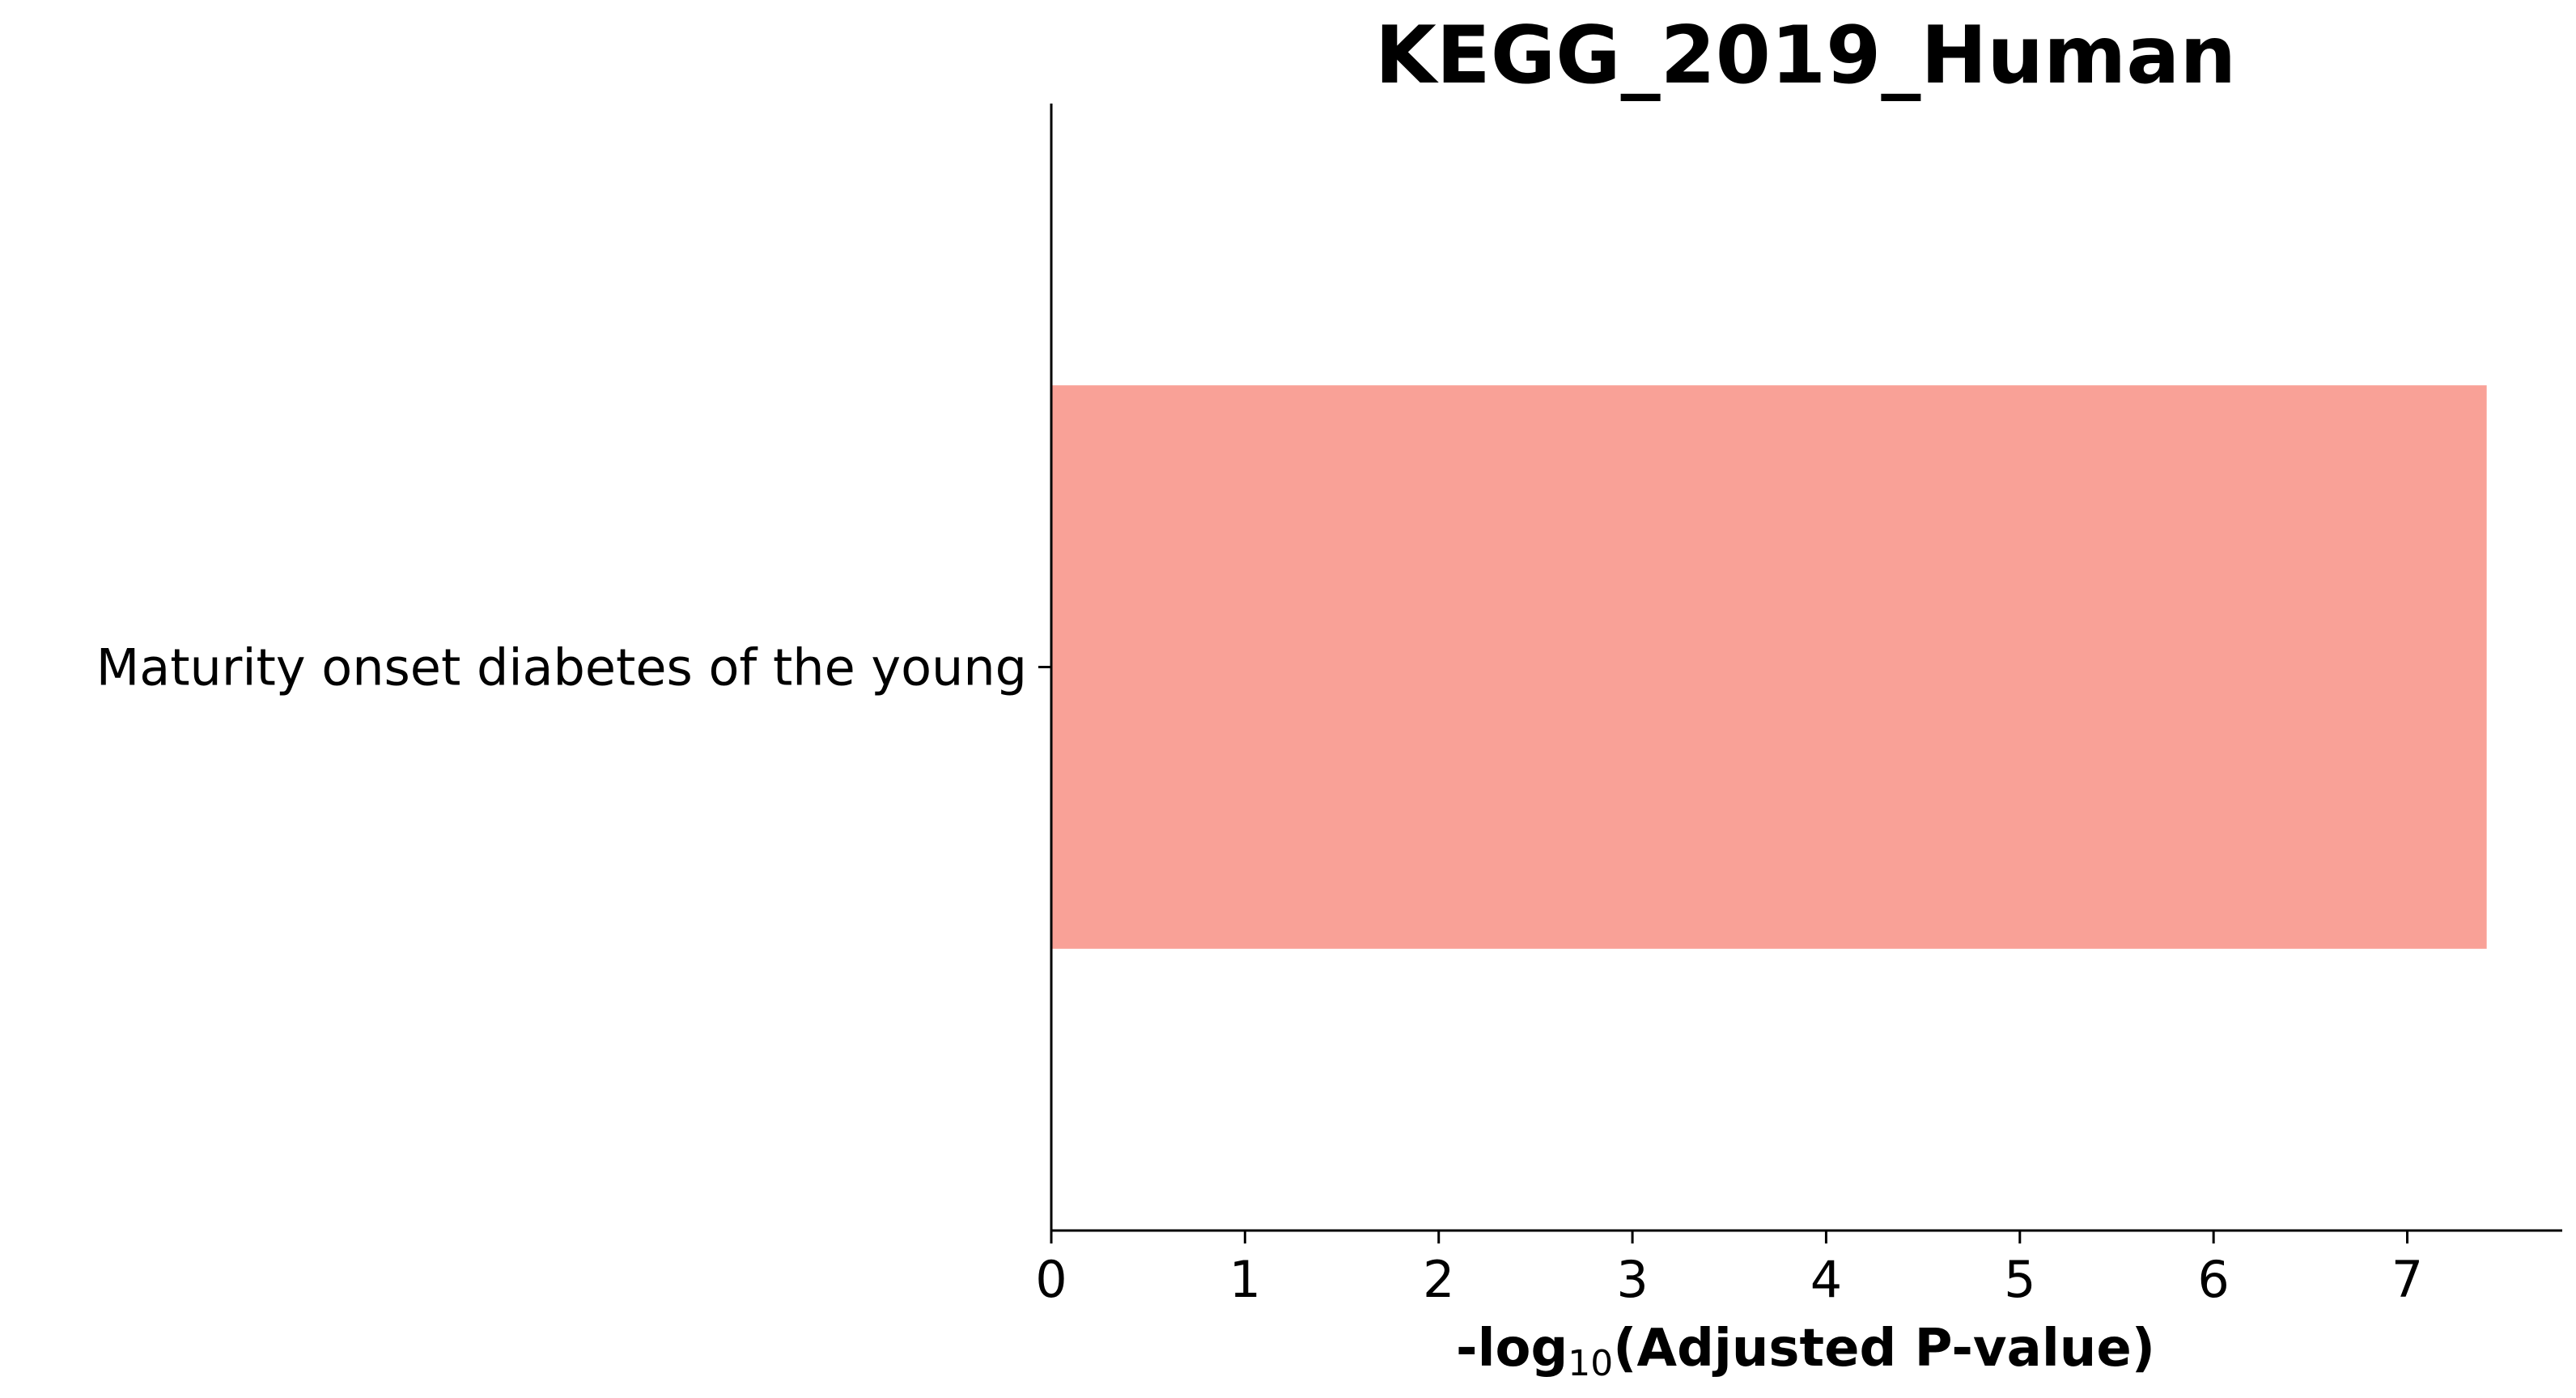  Describe the element at coordinates (1590, 1364) in the screenshot. I see `x-axis-label-subscript: 10` at that location.